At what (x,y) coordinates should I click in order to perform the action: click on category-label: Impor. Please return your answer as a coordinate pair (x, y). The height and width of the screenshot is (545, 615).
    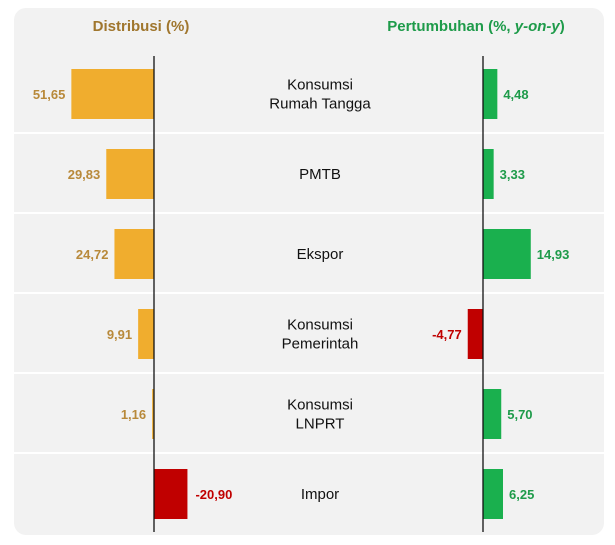
    Looking at the image, I should click on (320, 494).